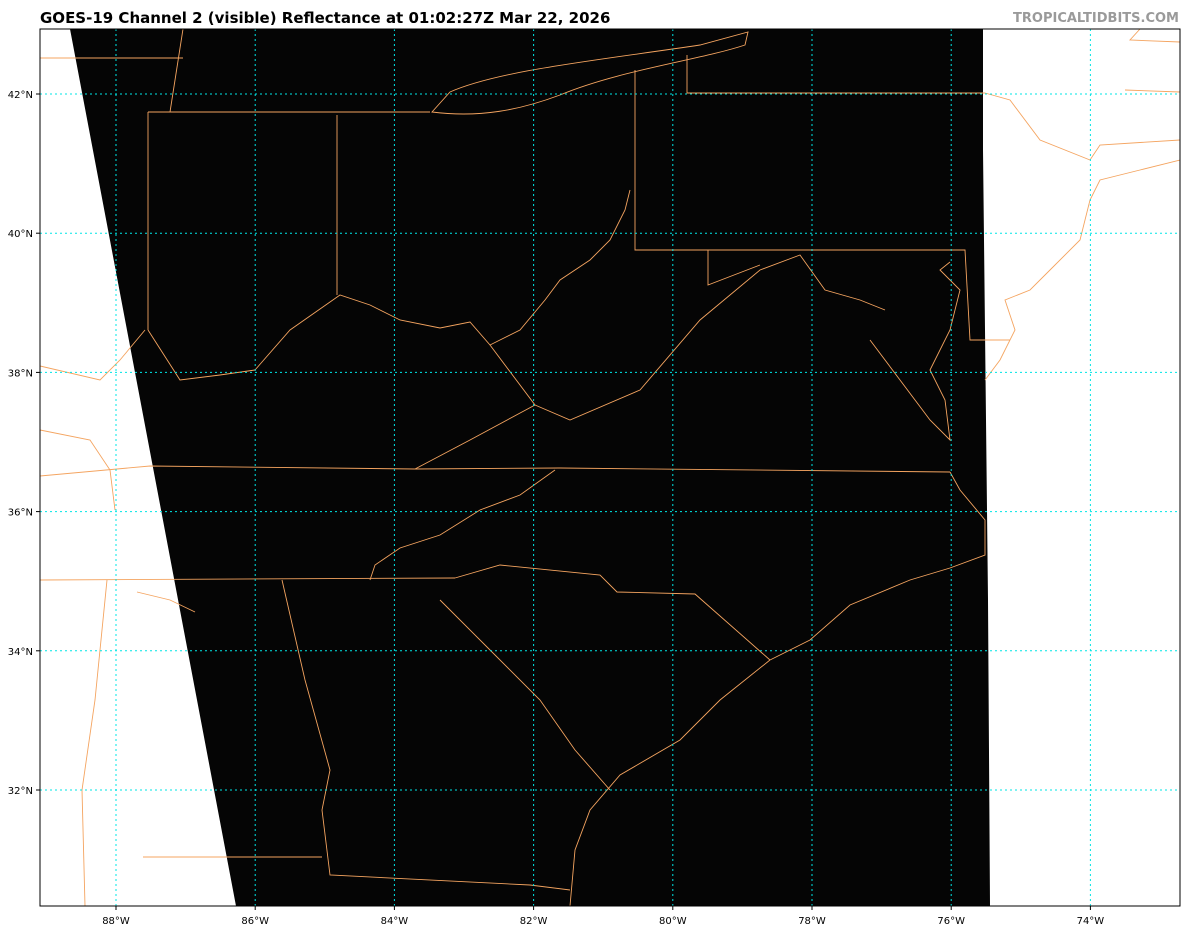  Describe the element at coordinates (116, 921) in the screenshot. I see `lon-tick-label: 88°W` at that location.